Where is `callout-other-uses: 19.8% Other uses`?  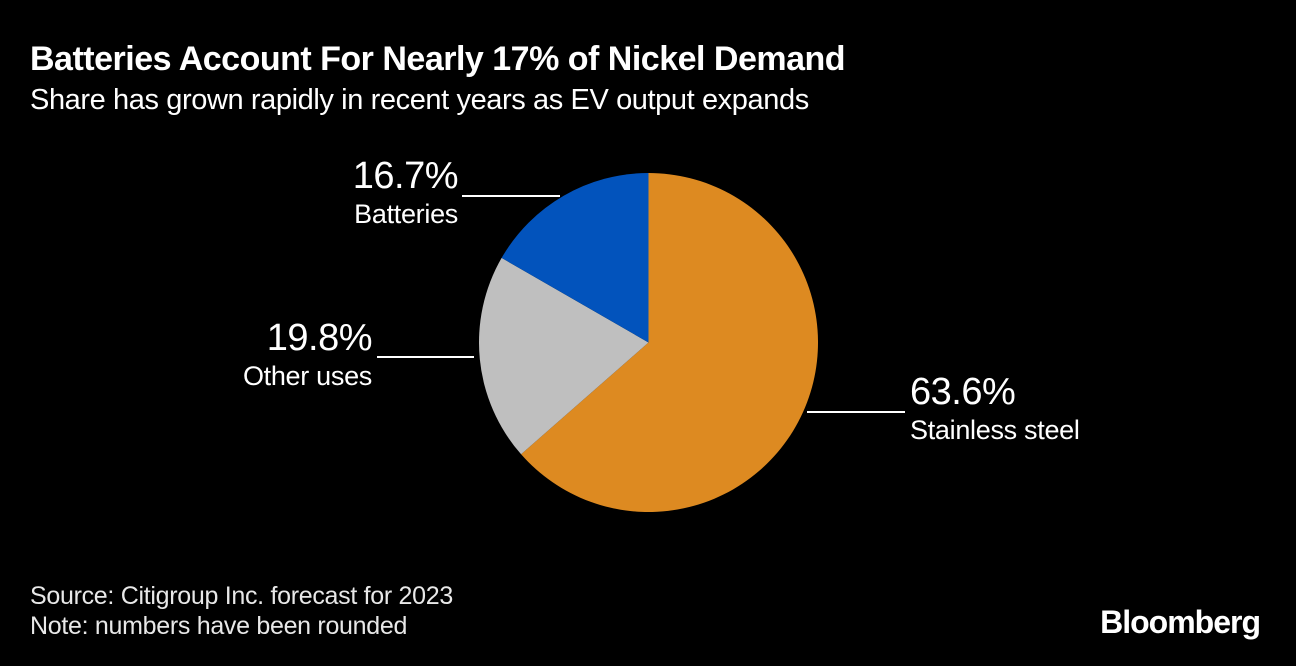 callout-other-uses: 19.8% Other uses is located at coordinates (197, 355).